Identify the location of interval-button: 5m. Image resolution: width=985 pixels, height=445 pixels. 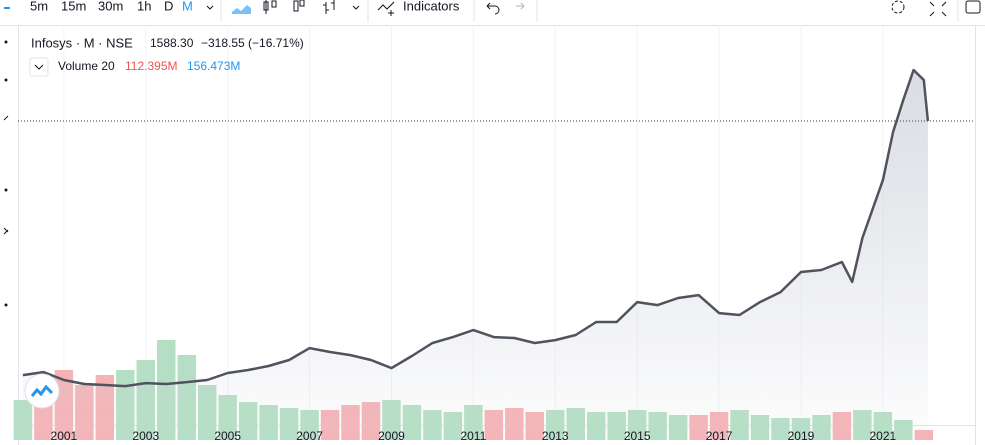
(39, 6).